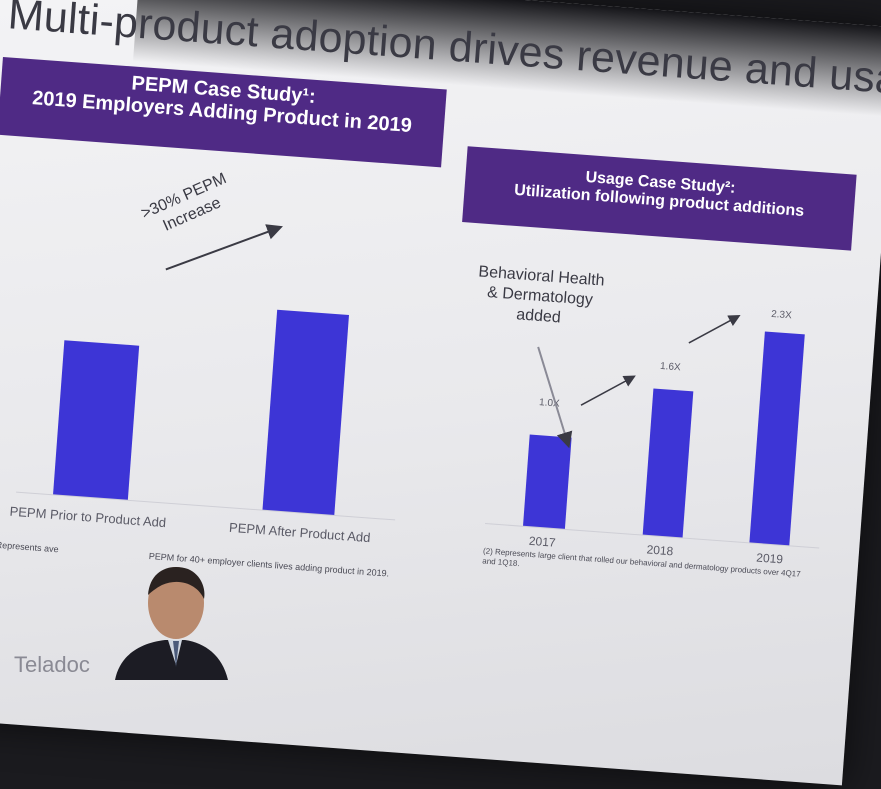  What do you see at coordinates (781, 315) in the screenshot?
I see `right-label-2019: 2.3X` at bounding box center [781, 315].